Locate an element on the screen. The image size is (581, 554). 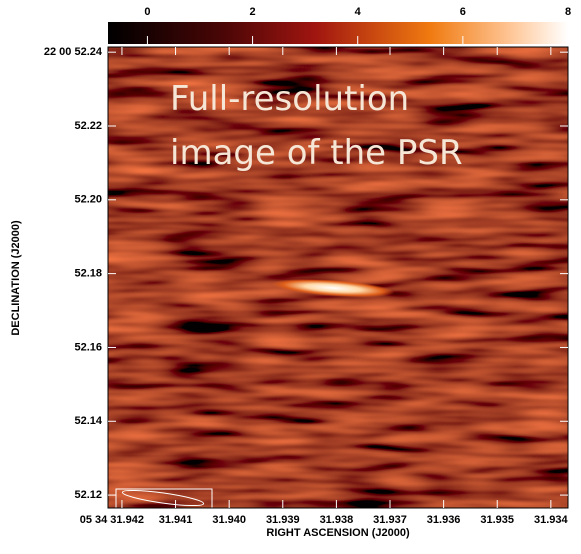
x-tick-label: 31.940 is located at coordinates (229, 520).